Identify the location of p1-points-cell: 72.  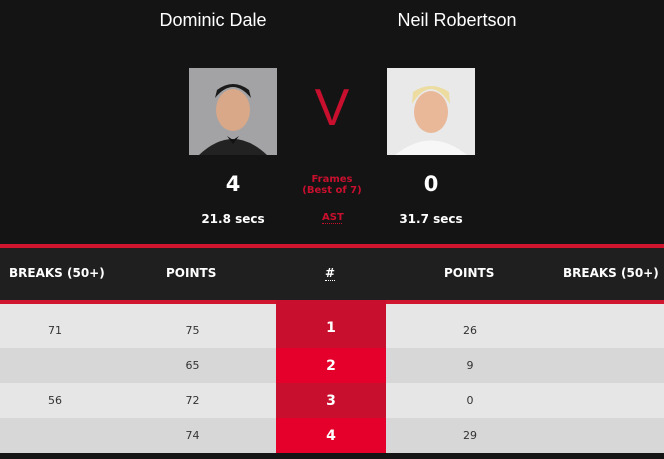
(192, 400).